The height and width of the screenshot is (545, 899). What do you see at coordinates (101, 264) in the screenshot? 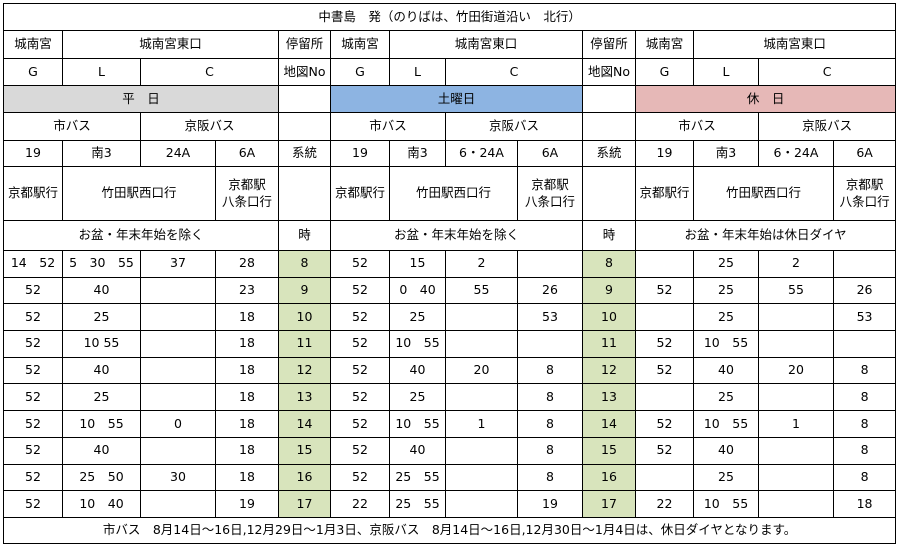
I see `departure-minutes: 5 30 55` at bounding box center [101, 264].